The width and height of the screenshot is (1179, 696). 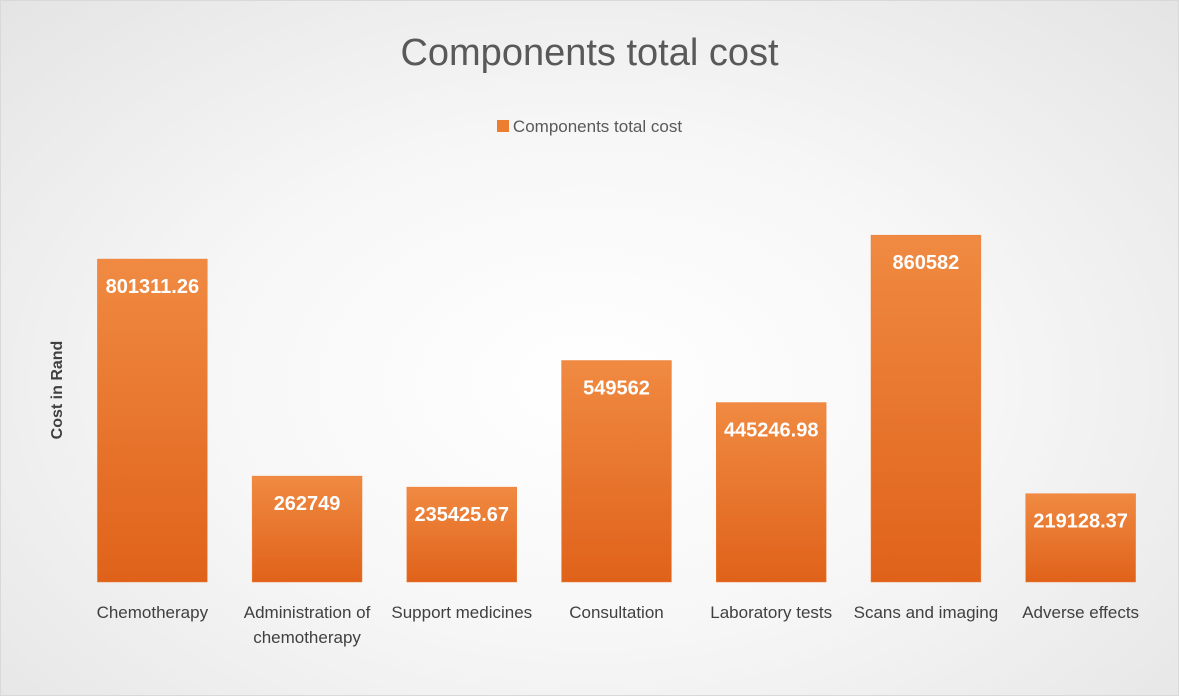 What do you see at coordinates (1081, 612) in the screenshot?
I see `x-tick-label: Adverse effects` at bounding box center [1081, 612].